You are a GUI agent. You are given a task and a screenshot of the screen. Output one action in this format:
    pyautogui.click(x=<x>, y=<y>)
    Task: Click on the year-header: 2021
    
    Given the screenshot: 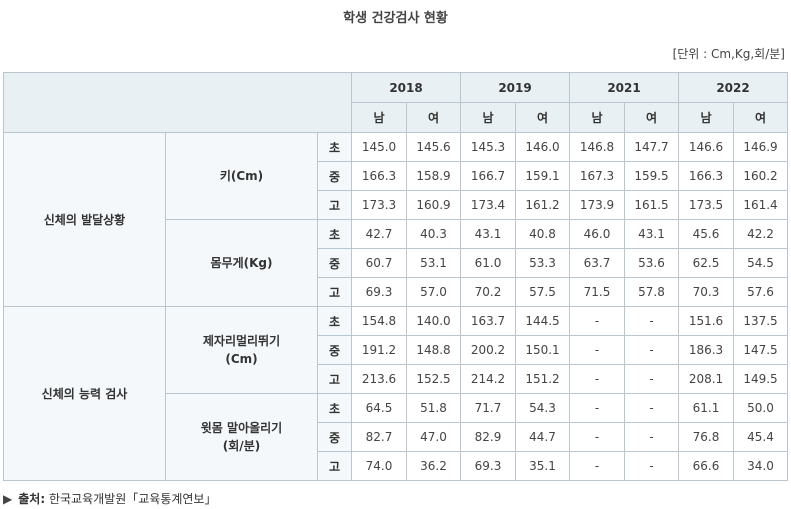 What is the action you would take?
    pyautogui.click(x=624, y=87)
    